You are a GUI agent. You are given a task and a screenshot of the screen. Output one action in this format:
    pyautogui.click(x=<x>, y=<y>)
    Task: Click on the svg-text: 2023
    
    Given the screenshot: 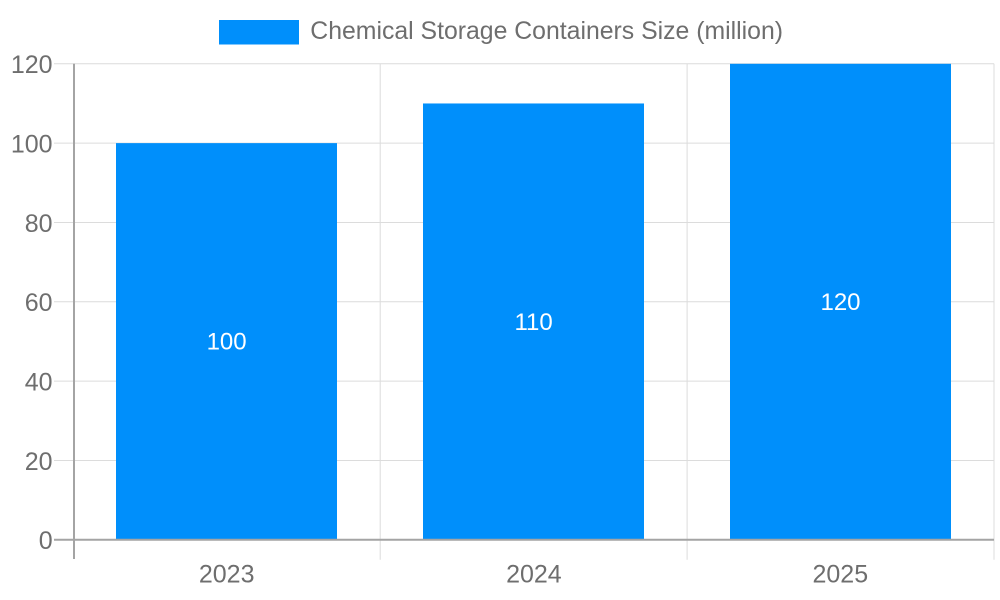 What is the action you would take?
    pyautogui.click(x=227, y=574)
    